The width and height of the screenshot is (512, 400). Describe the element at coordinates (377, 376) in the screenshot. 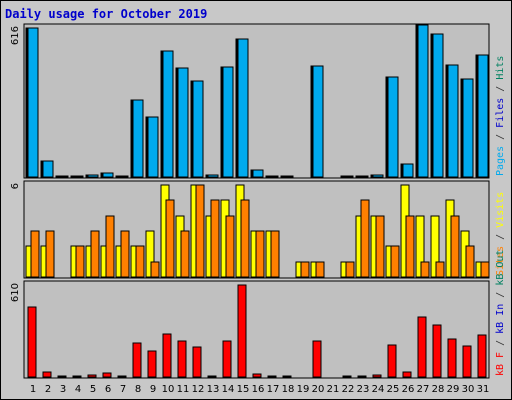

I see `bar-kbytes-kb-f-day24` at that location.